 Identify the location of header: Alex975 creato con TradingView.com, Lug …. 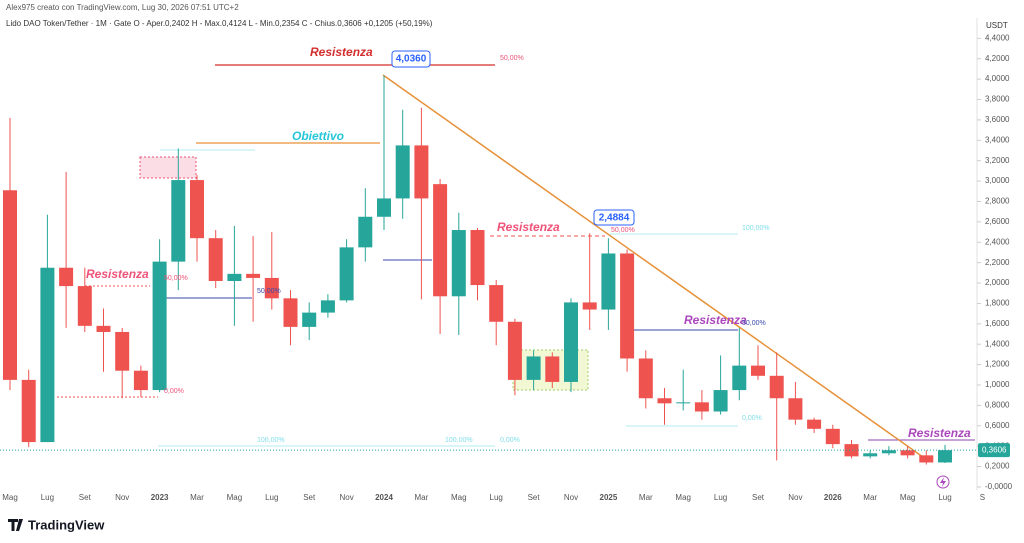
(122, 7).